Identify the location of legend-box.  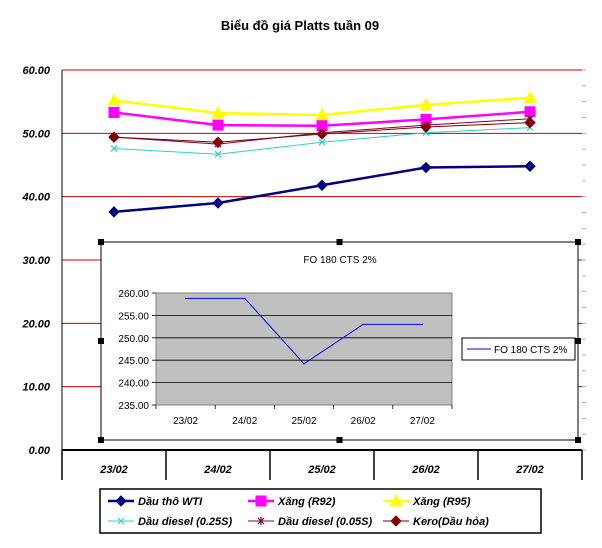
(320, 511).